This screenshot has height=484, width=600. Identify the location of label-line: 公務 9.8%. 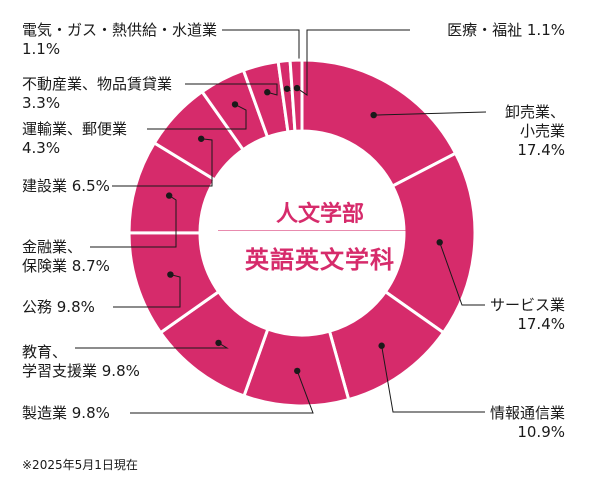
(58, 307).